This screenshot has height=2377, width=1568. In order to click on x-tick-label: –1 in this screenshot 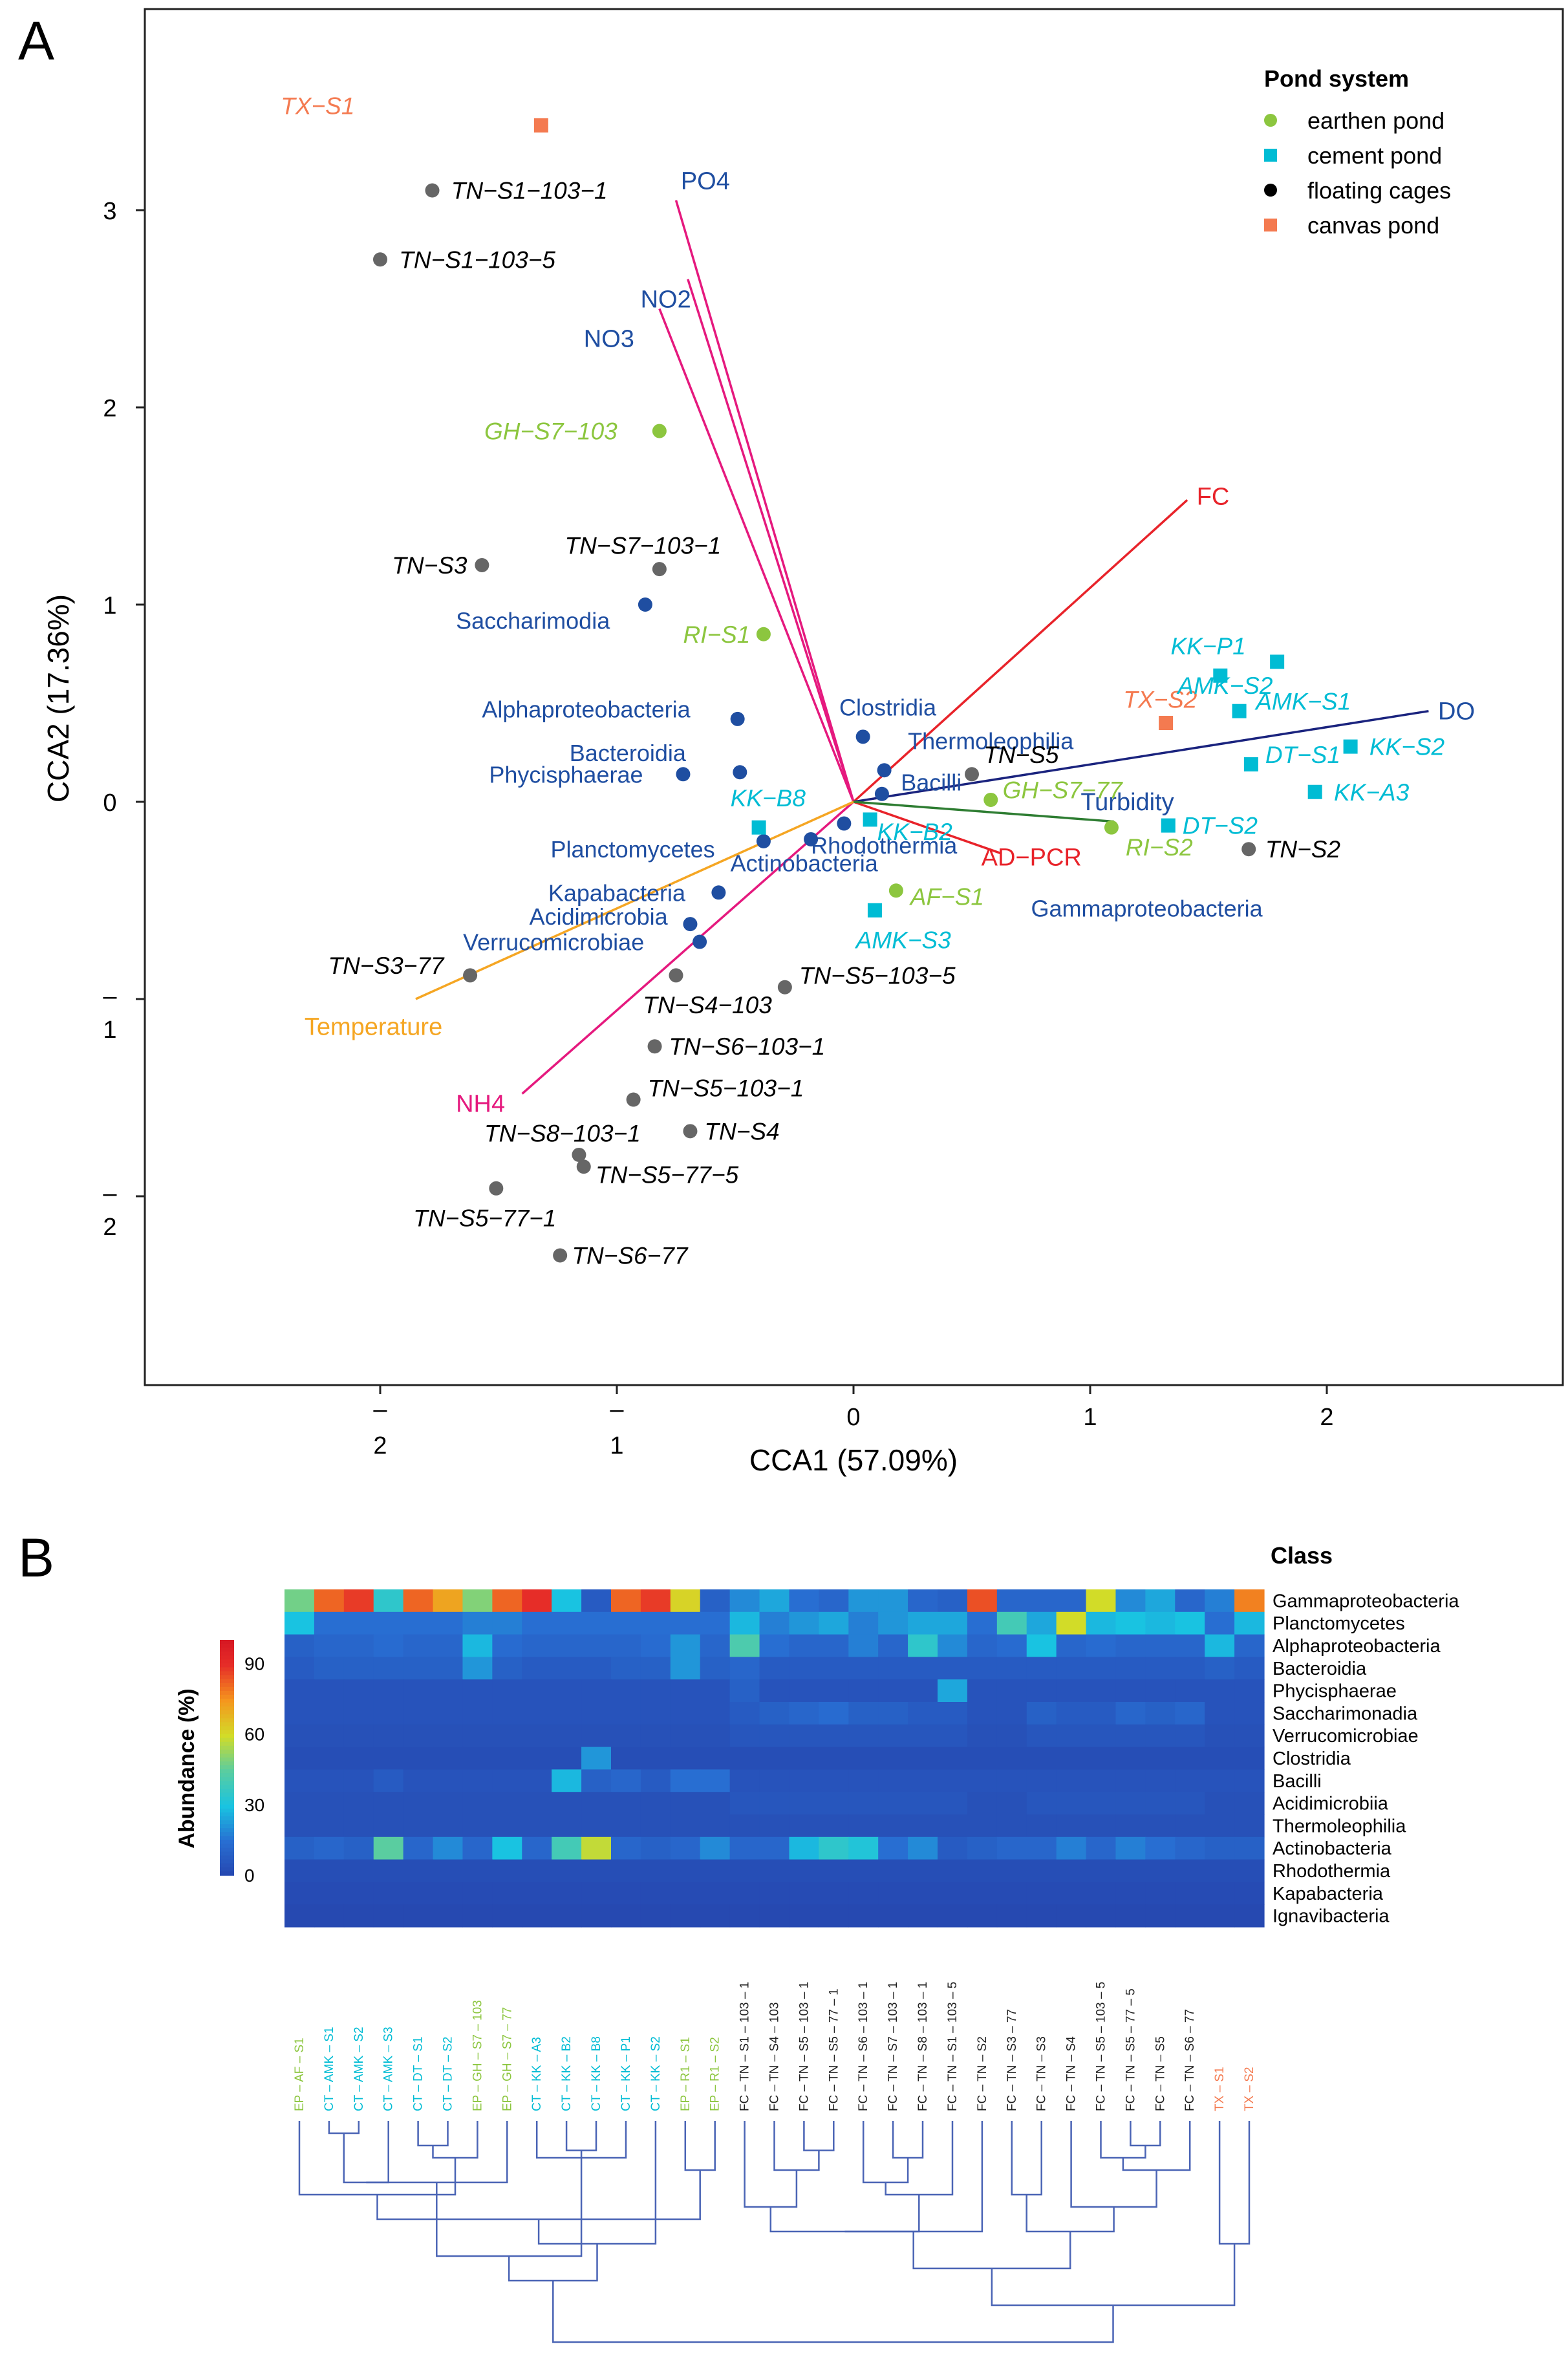, I will do `click(617, 1427)`.